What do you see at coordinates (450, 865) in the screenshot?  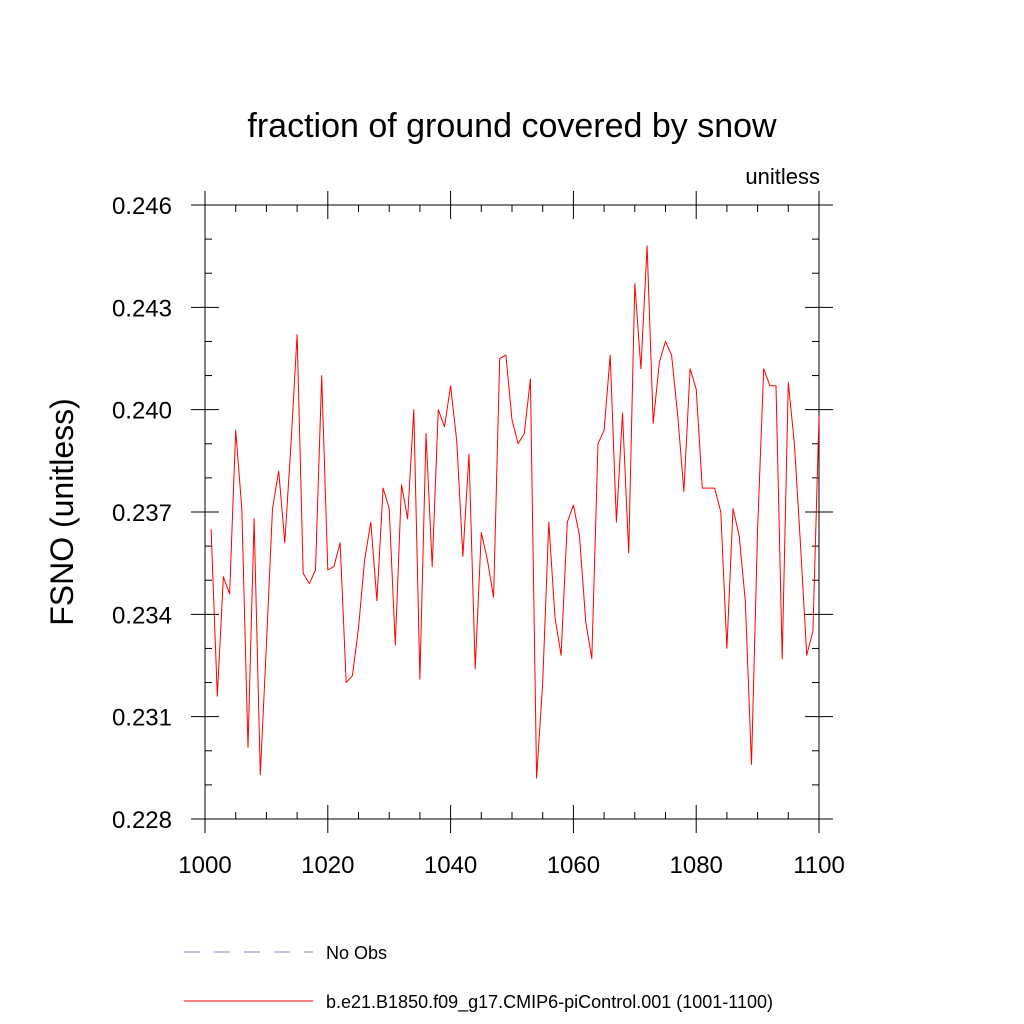 I see `x-tick-label: 1040` at bounding box center [450, 865].